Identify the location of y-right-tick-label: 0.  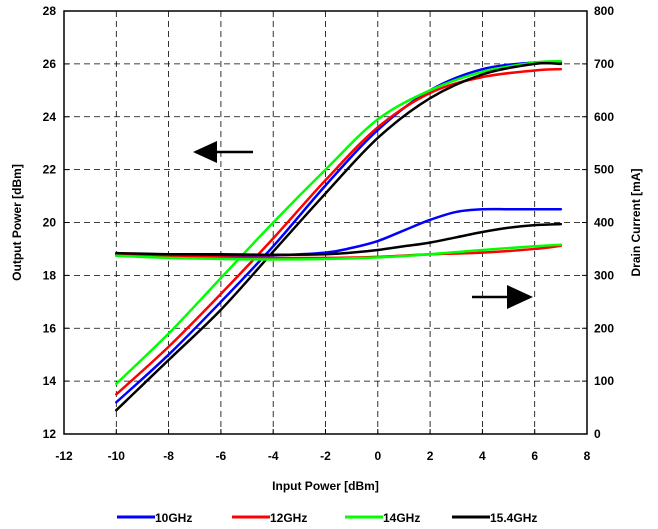
(597, 434).